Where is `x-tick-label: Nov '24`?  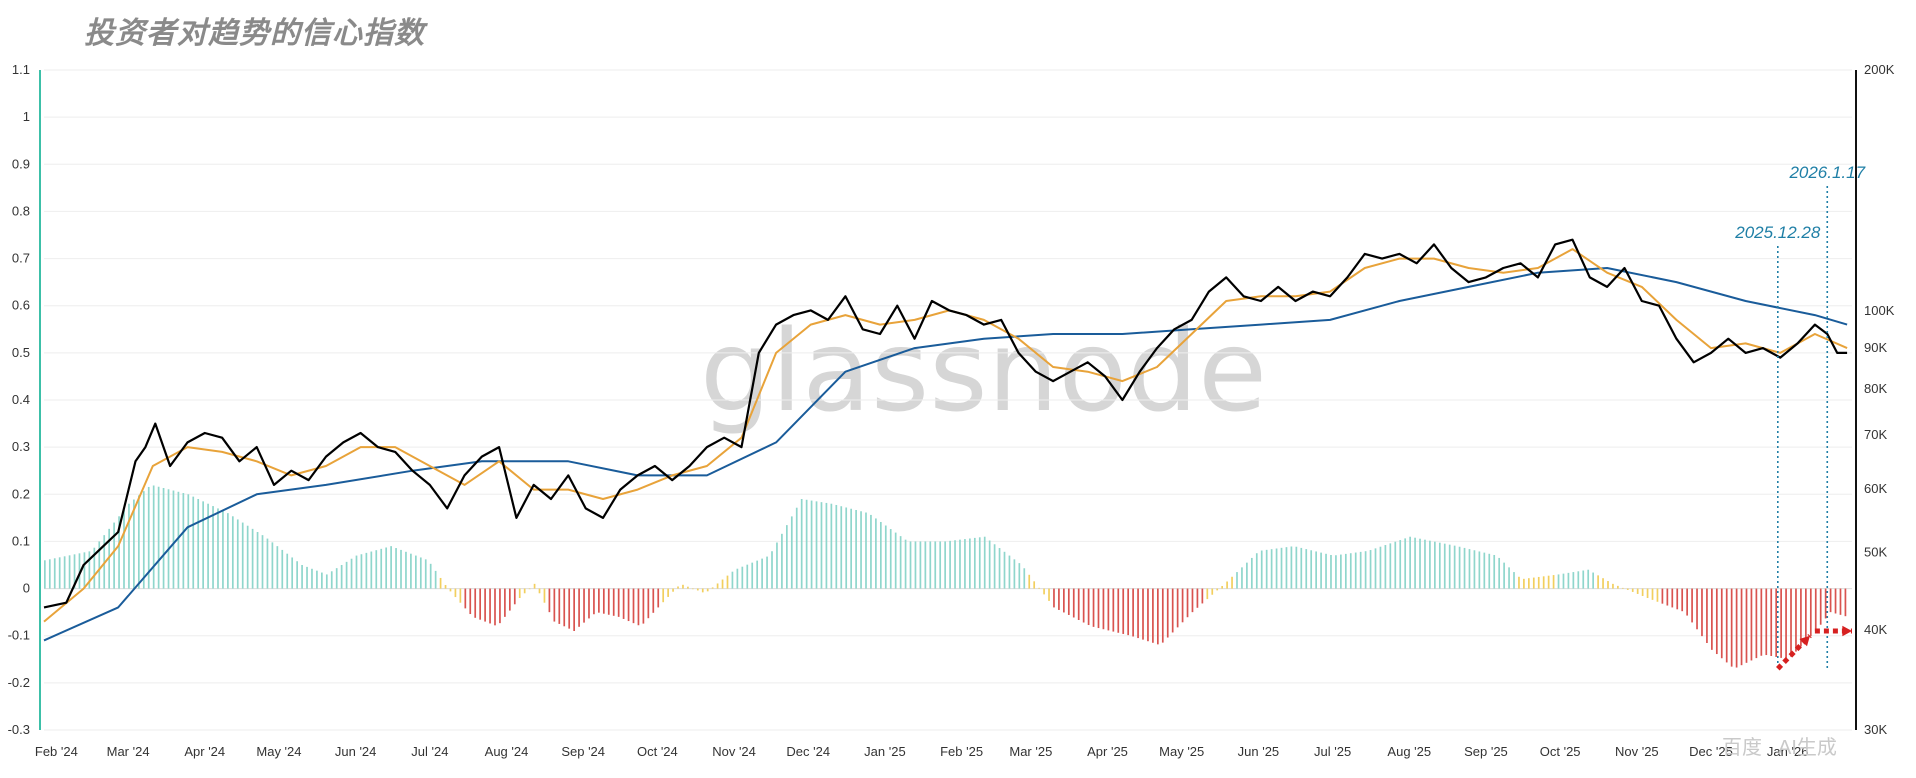 x-tick-label: Nov '24 is located at coordinates (734, 751).